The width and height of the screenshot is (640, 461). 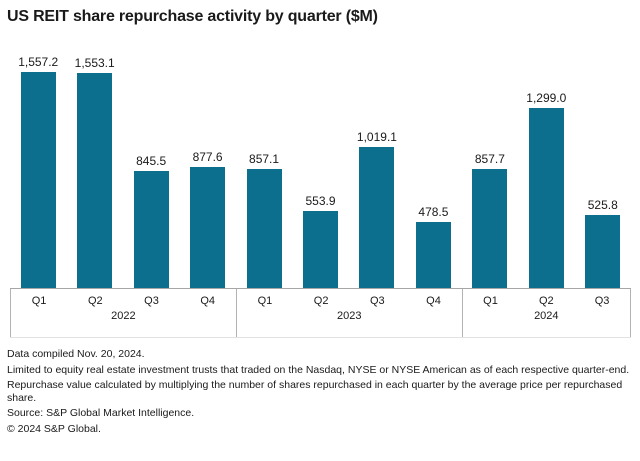 What do you see at coordinates (94, 63) in the screenshot?
I see `bar-value-label-2022-Q2: 1,553.1` at bounding box center [94, 63].